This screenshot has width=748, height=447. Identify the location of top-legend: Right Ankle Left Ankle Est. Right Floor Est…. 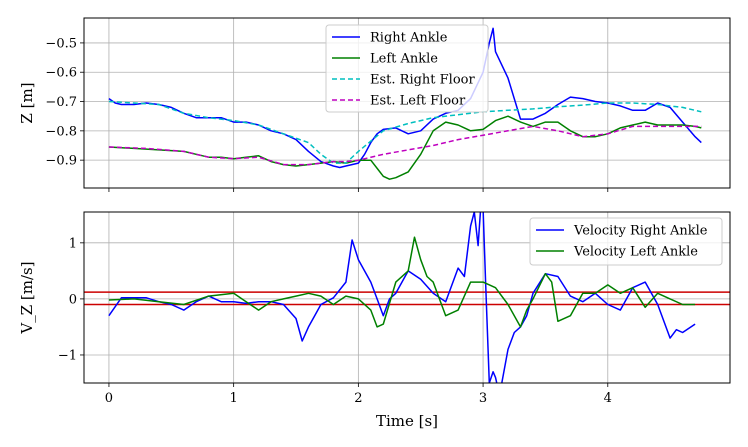
(407, 68).